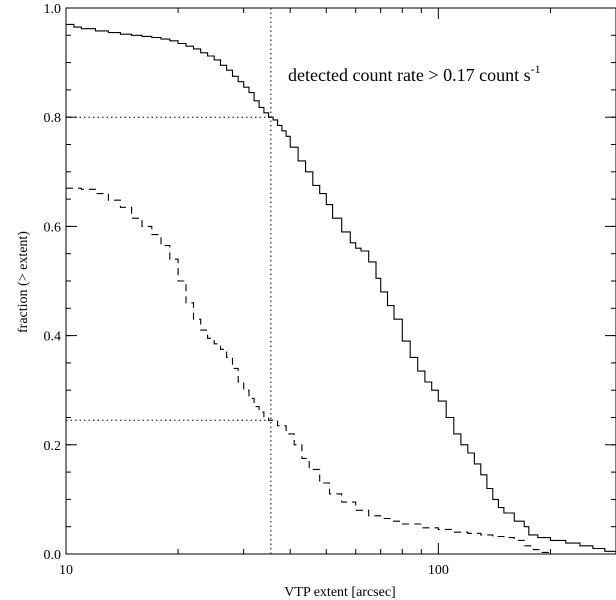 The image size is (616, 600). What do you see at coordinates (53, 118) in the screenshot?
I see `y-tick-label: 0.8` at bounding box center [53, 118].